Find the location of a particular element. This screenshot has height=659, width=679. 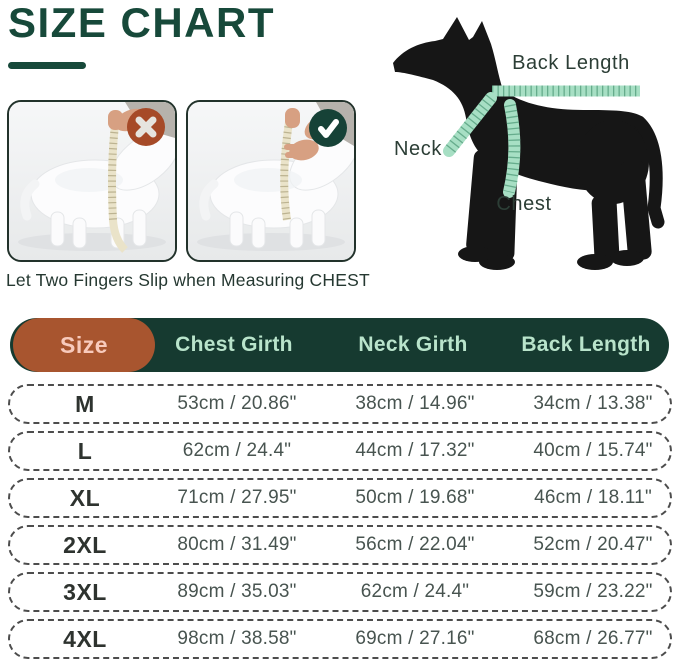

size-value: 4XL is located at coordinates (85, 638).